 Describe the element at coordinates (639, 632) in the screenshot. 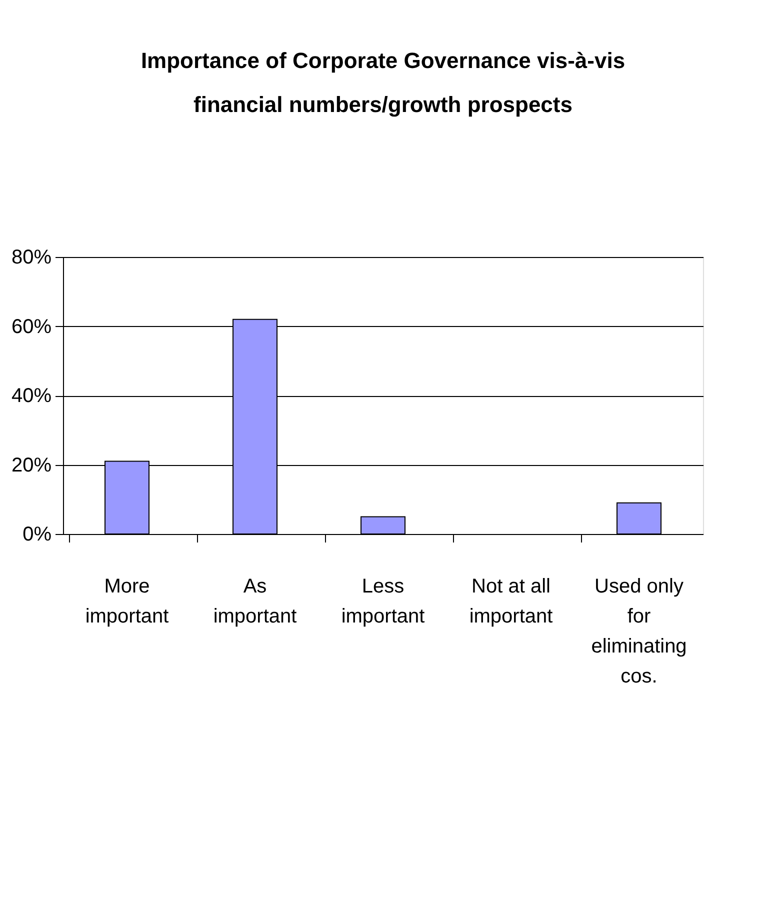

I see `x-tick-label: Used only for eliminating cos.` at that location.